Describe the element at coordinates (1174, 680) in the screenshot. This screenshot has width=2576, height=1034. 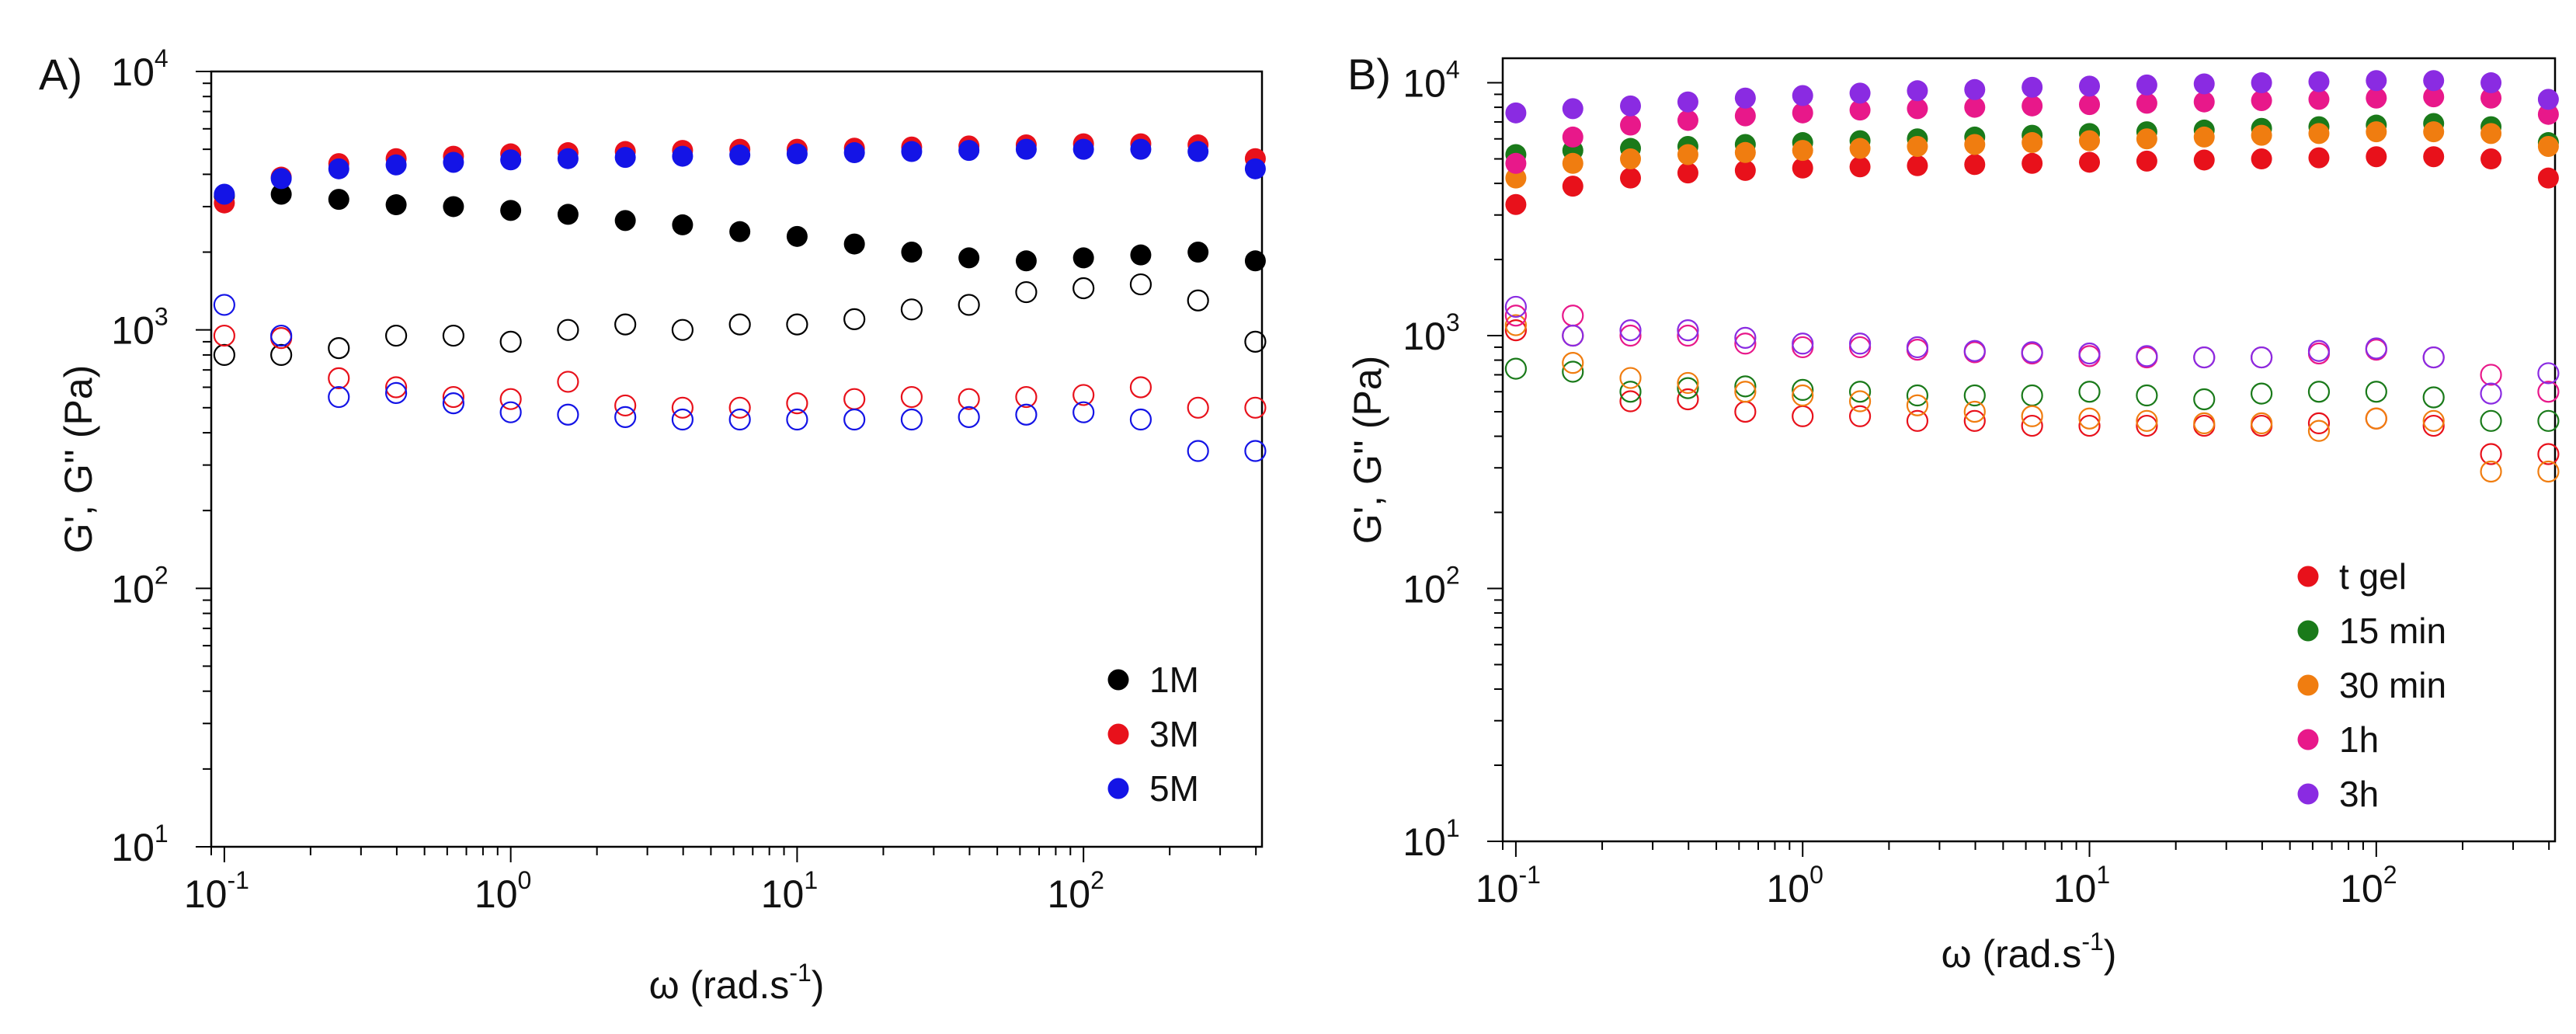
I see `legend-label: 1M` at that location.